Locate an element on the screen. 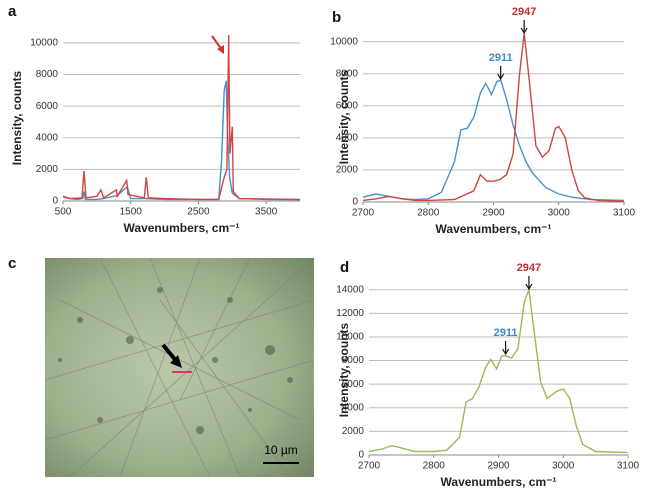 Image resolution: width=646 pixels, height=496 pixels. panel-label: d is located at coordinates (344, 267).